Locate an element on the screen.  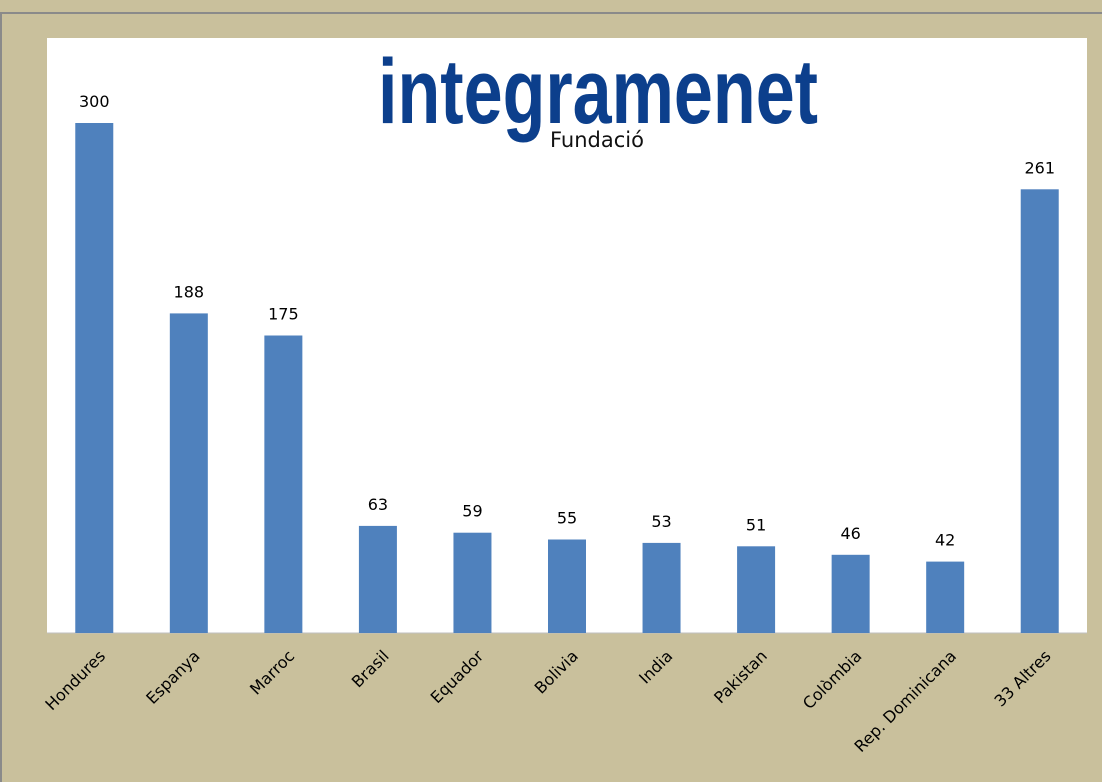
logo-subtitle: Fundació is located at coordinates (597, 140).